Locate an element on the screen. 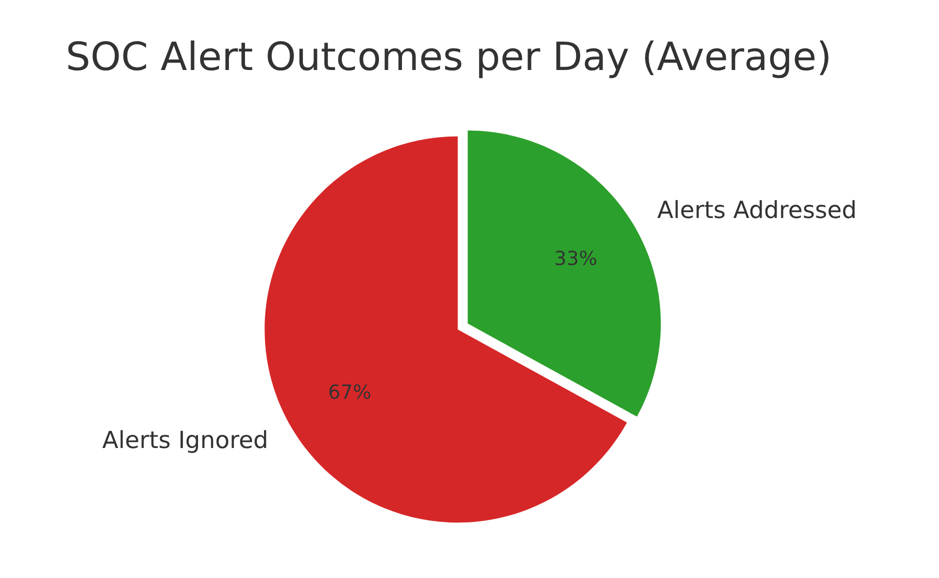 Image resolution: width=939 pixels, height=578 pixels. data-label: 67% is located at coordinates (349, 391).